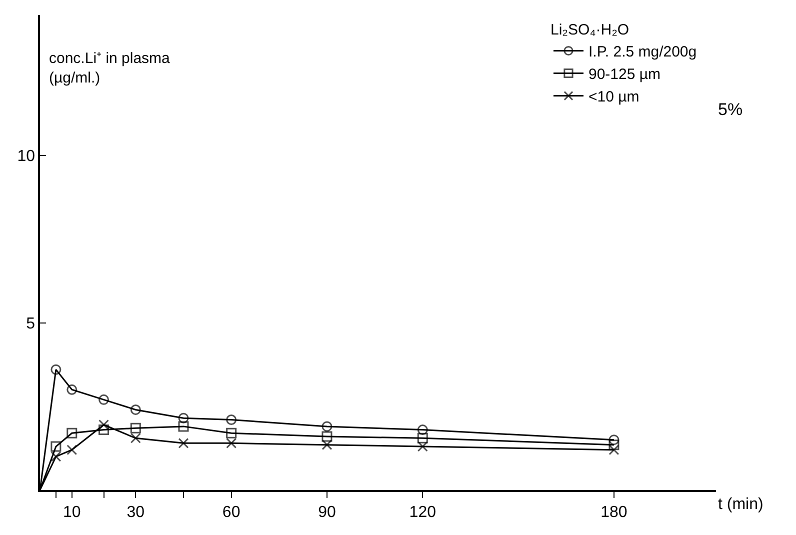 This screenshot has height=535, width=796. What do you see at coordinates (71, 512) in the screenshot?
I see `x-tick-label: 10` at bounding box center [71, 512].